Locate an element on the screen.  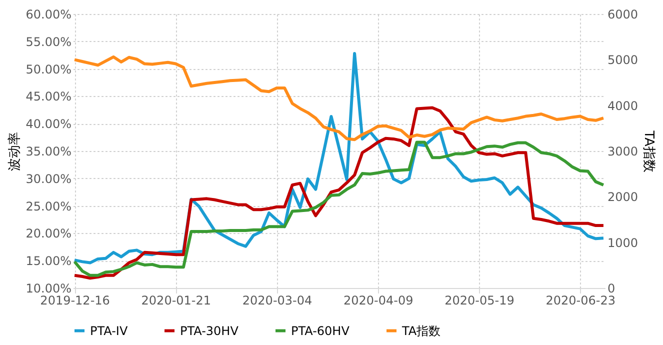
y-tick-label: 40.00% is located at coordinates (49, 124).